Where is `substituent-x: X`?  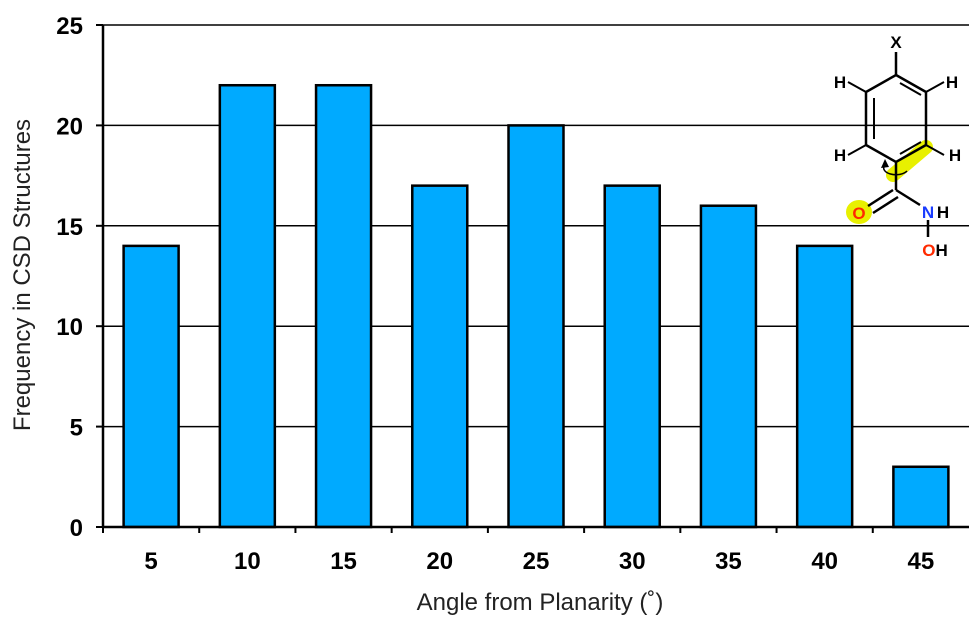 substituent-x: X is located at coordinates (896, 42).